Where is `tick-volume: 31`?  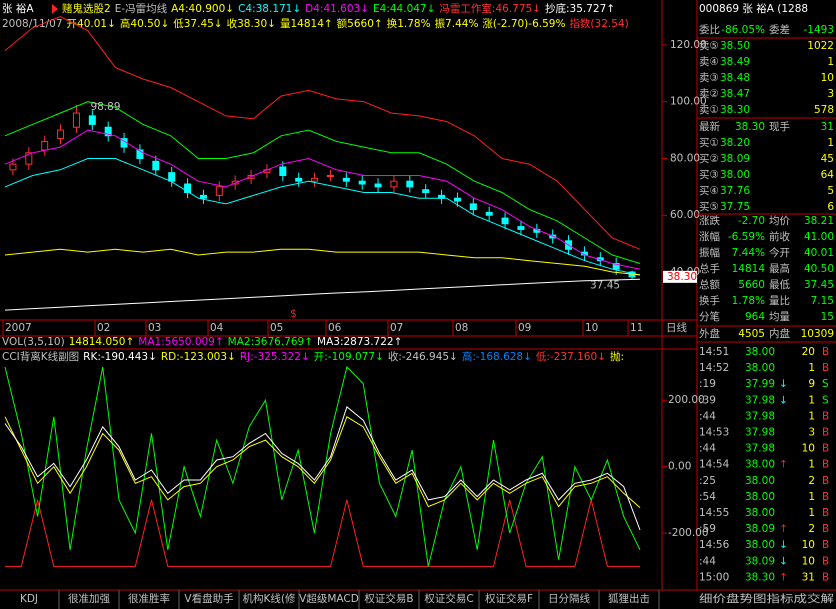 tick-volume: 31 is located at coordinates (808, 577).